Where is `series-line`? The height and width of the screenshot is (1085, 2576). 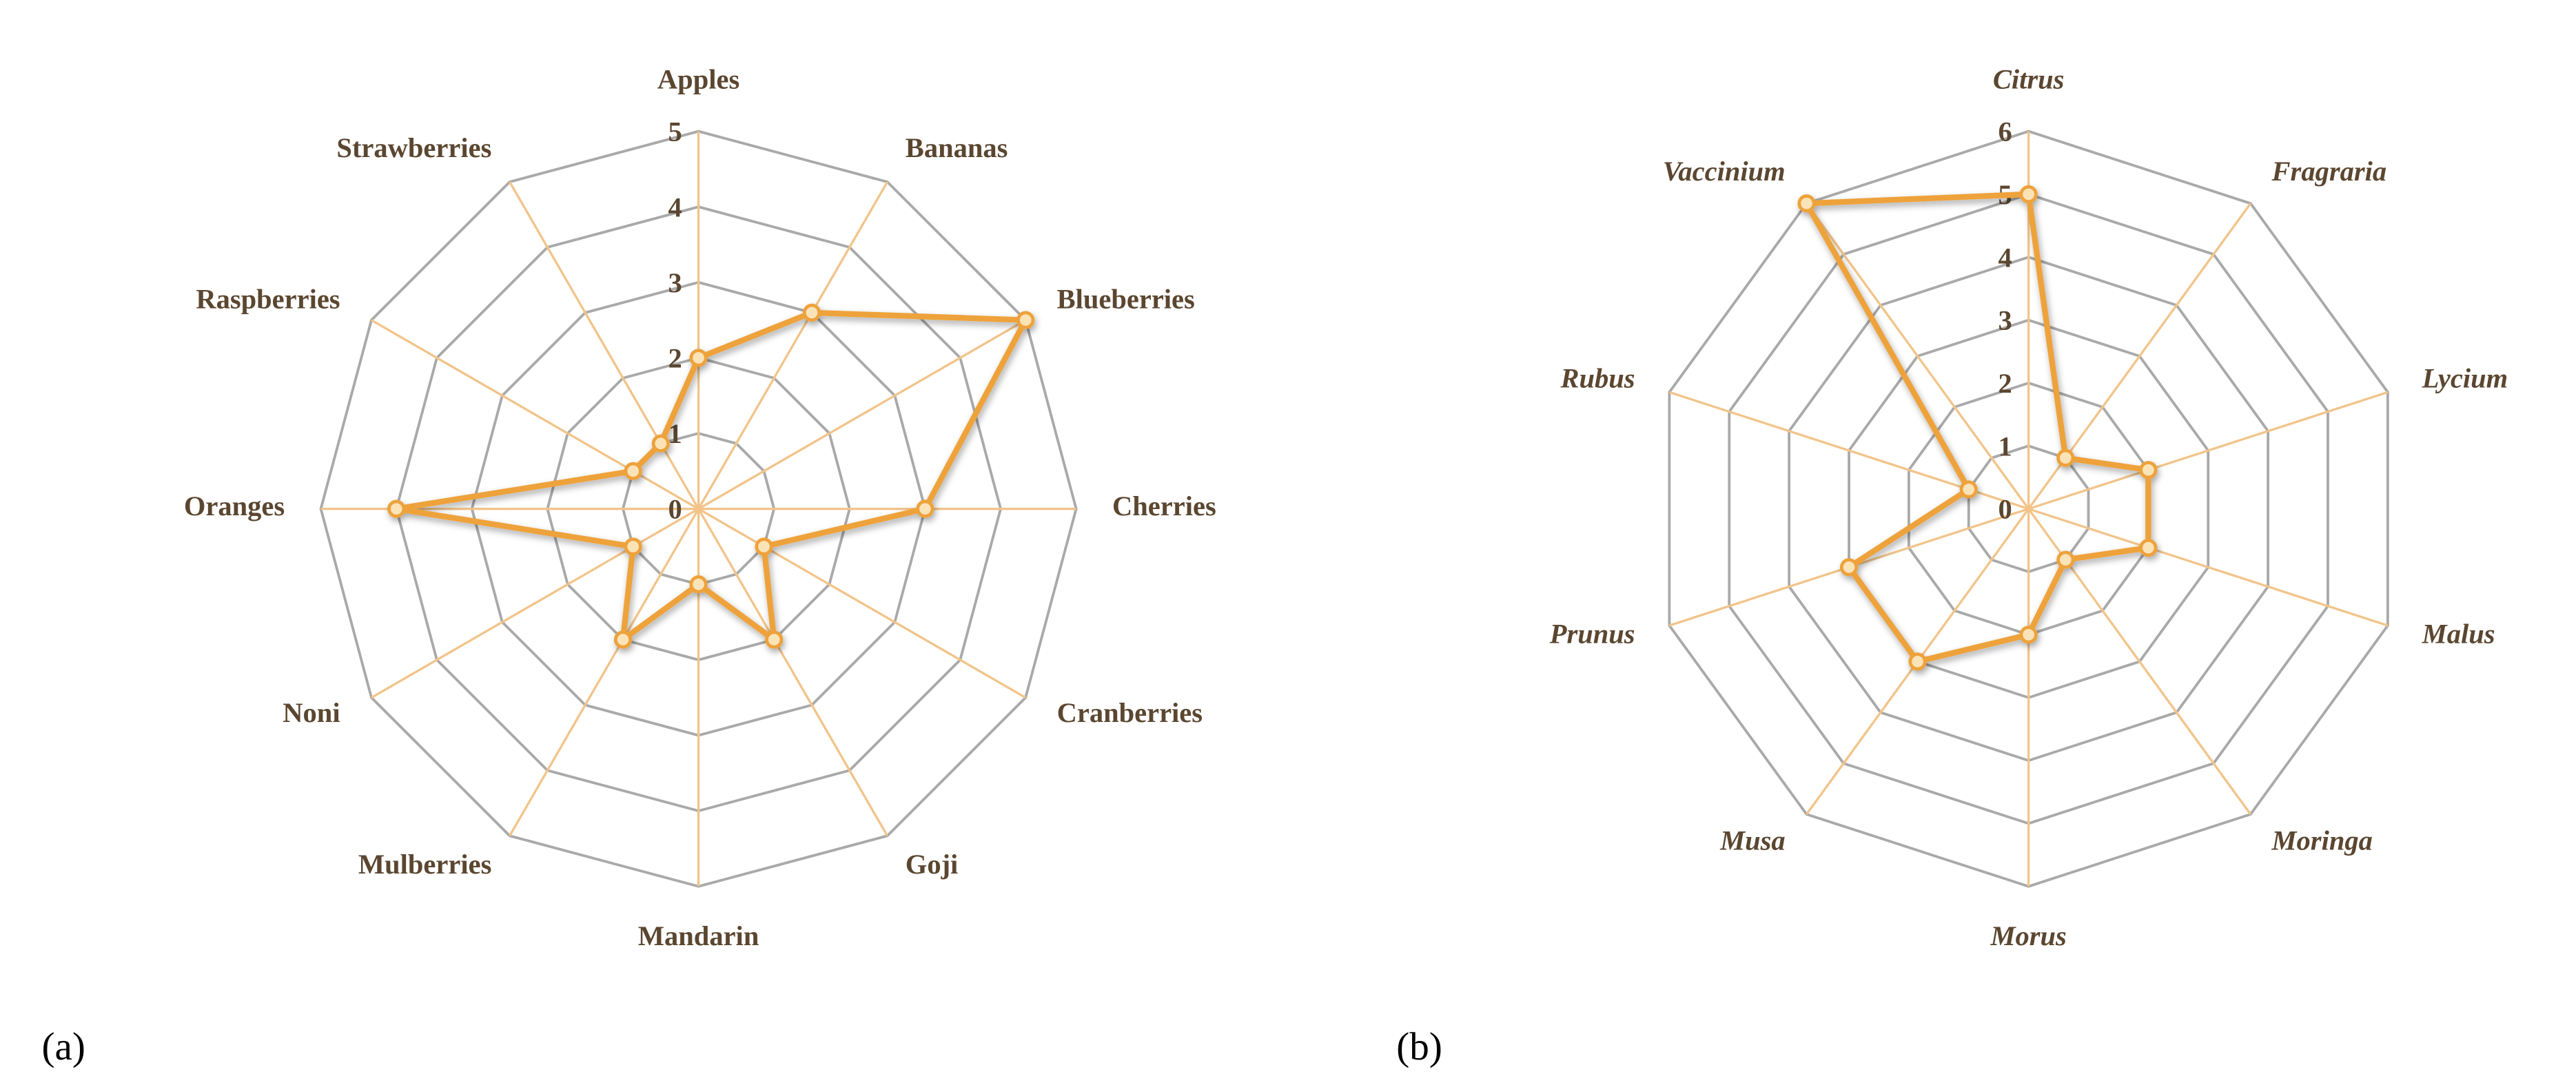
series-line is located at coordinates (1977, 428).